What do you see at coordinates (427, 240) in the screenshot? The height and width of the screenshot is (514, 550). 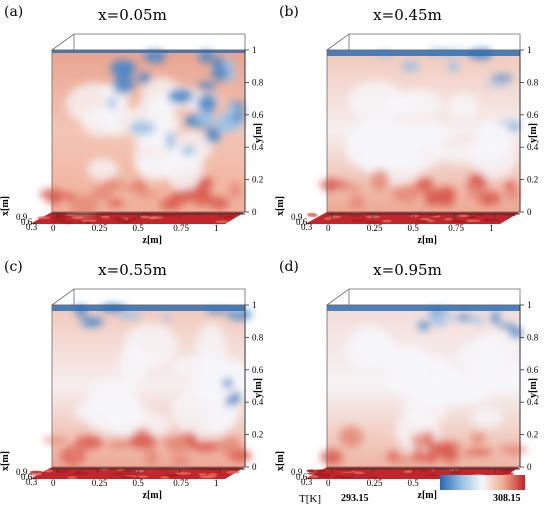 I see `z-axis-label: z[m]` at bounding box center [427, 240].